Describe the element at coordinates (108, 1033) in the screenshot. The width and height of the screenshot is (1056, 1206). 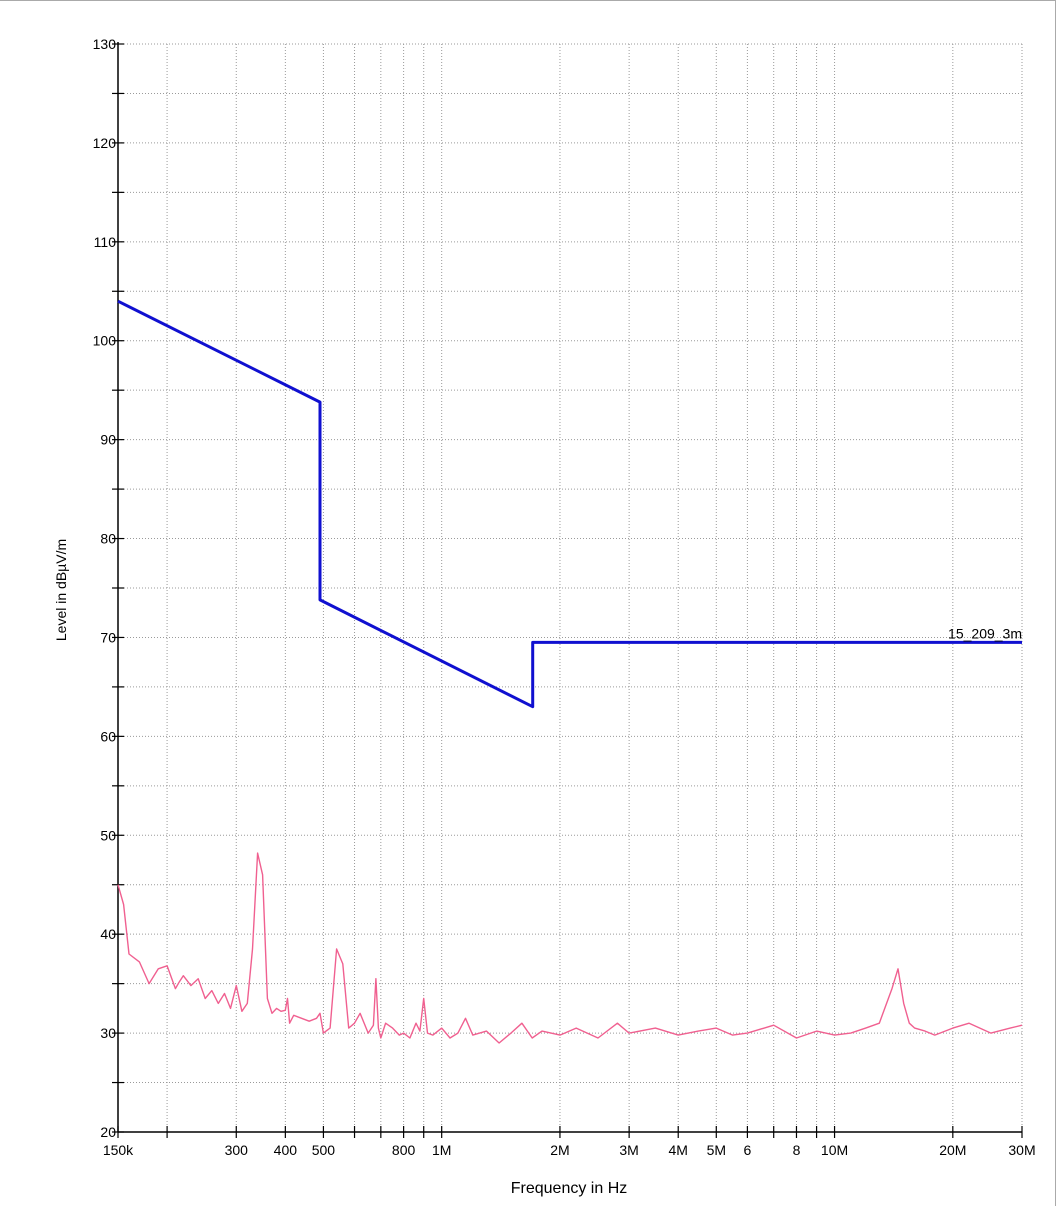
I see `y-tick-label: 30` at that location.